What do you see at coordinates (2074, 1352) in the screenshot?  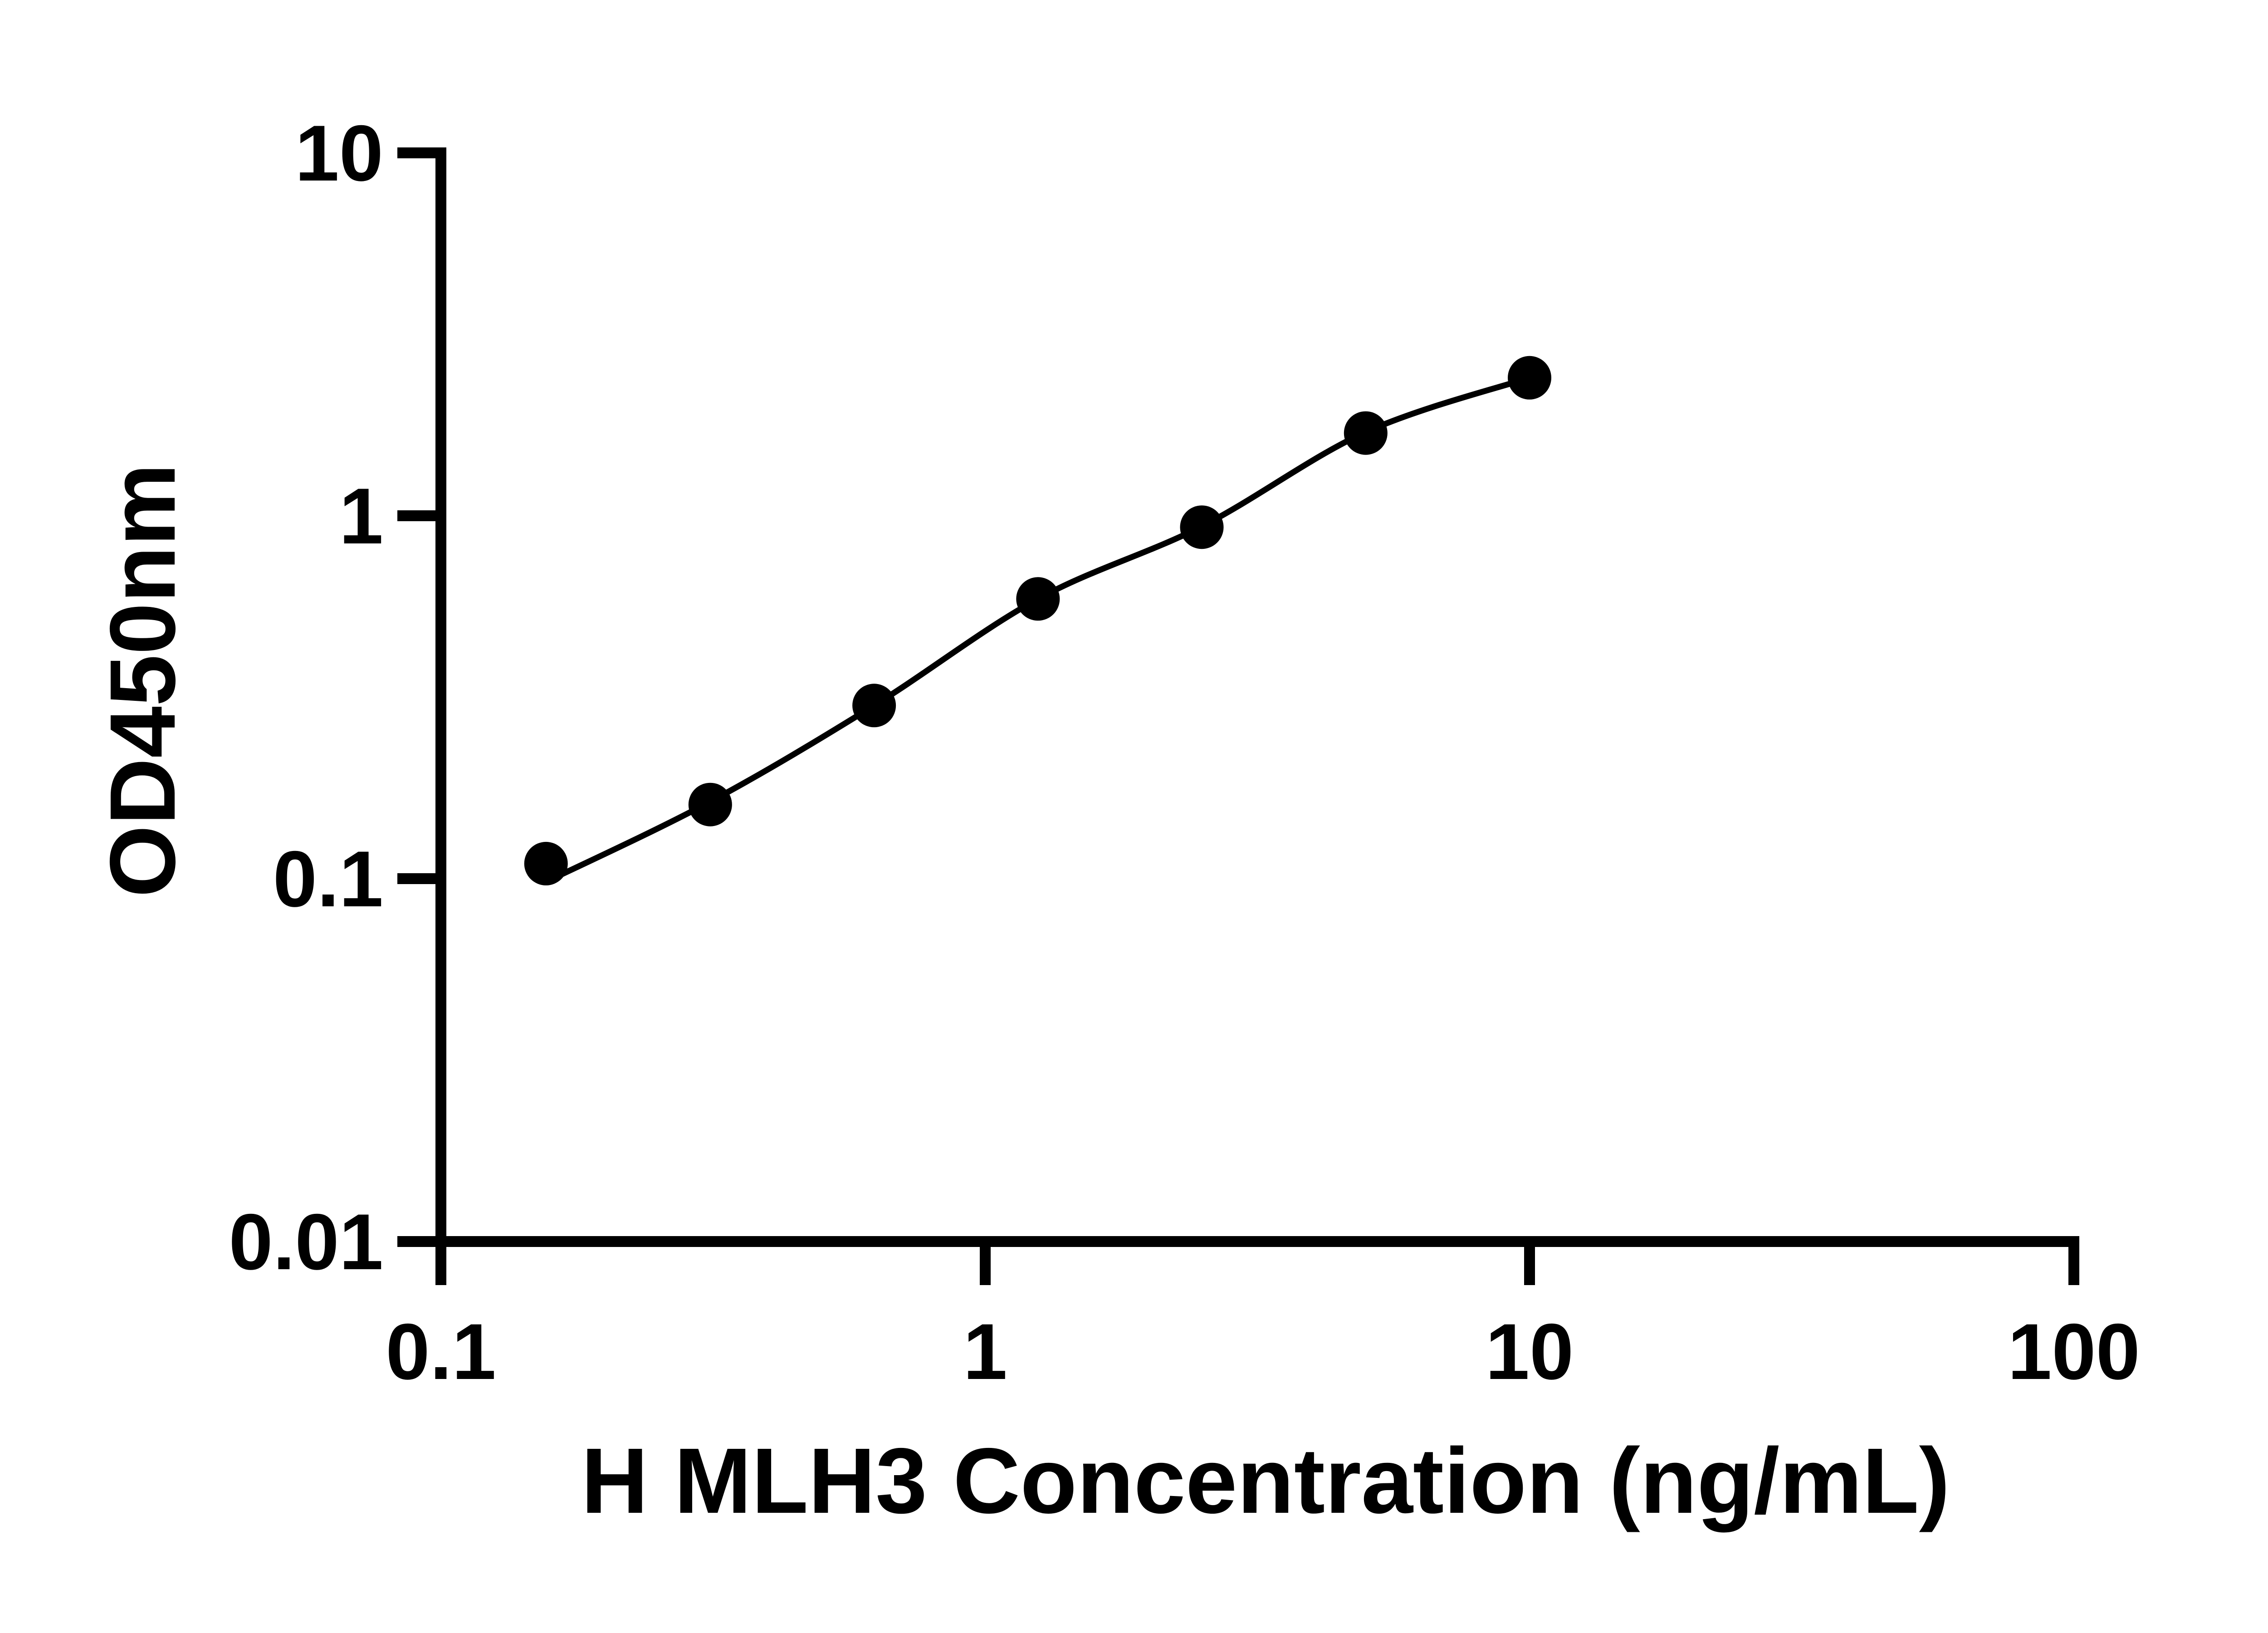 I see `x-tick-label: 100` at bounding box center [2074, 1352].